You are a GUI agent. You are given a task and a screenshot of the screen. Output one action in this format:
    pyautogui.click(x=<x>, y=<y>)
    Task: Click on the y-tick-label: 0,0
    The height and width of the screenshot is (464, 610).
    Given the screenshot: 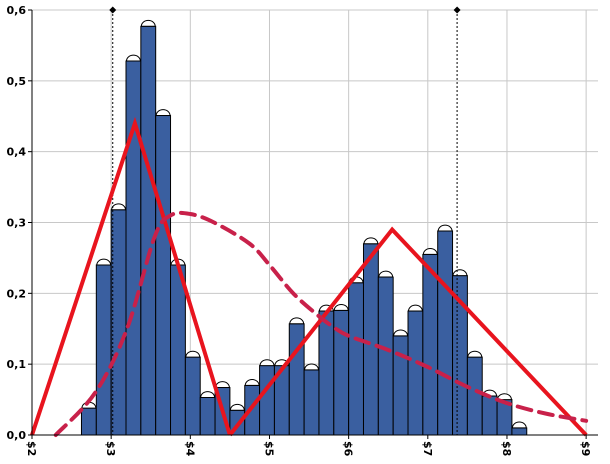 What is the action you would take?
    pyautogui.click(x=17, y=435)
    